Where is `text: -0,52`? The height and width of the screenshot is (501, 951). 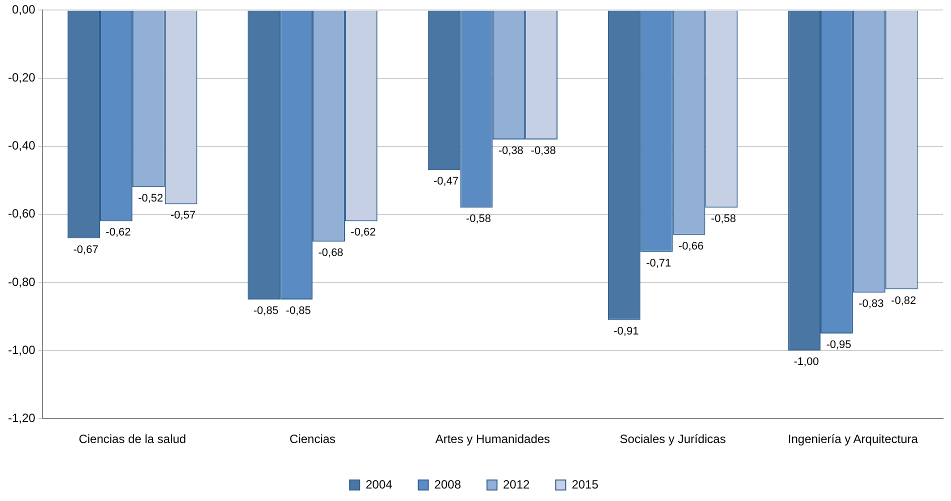 text: -0,52 is located at coordinates (151, 198).